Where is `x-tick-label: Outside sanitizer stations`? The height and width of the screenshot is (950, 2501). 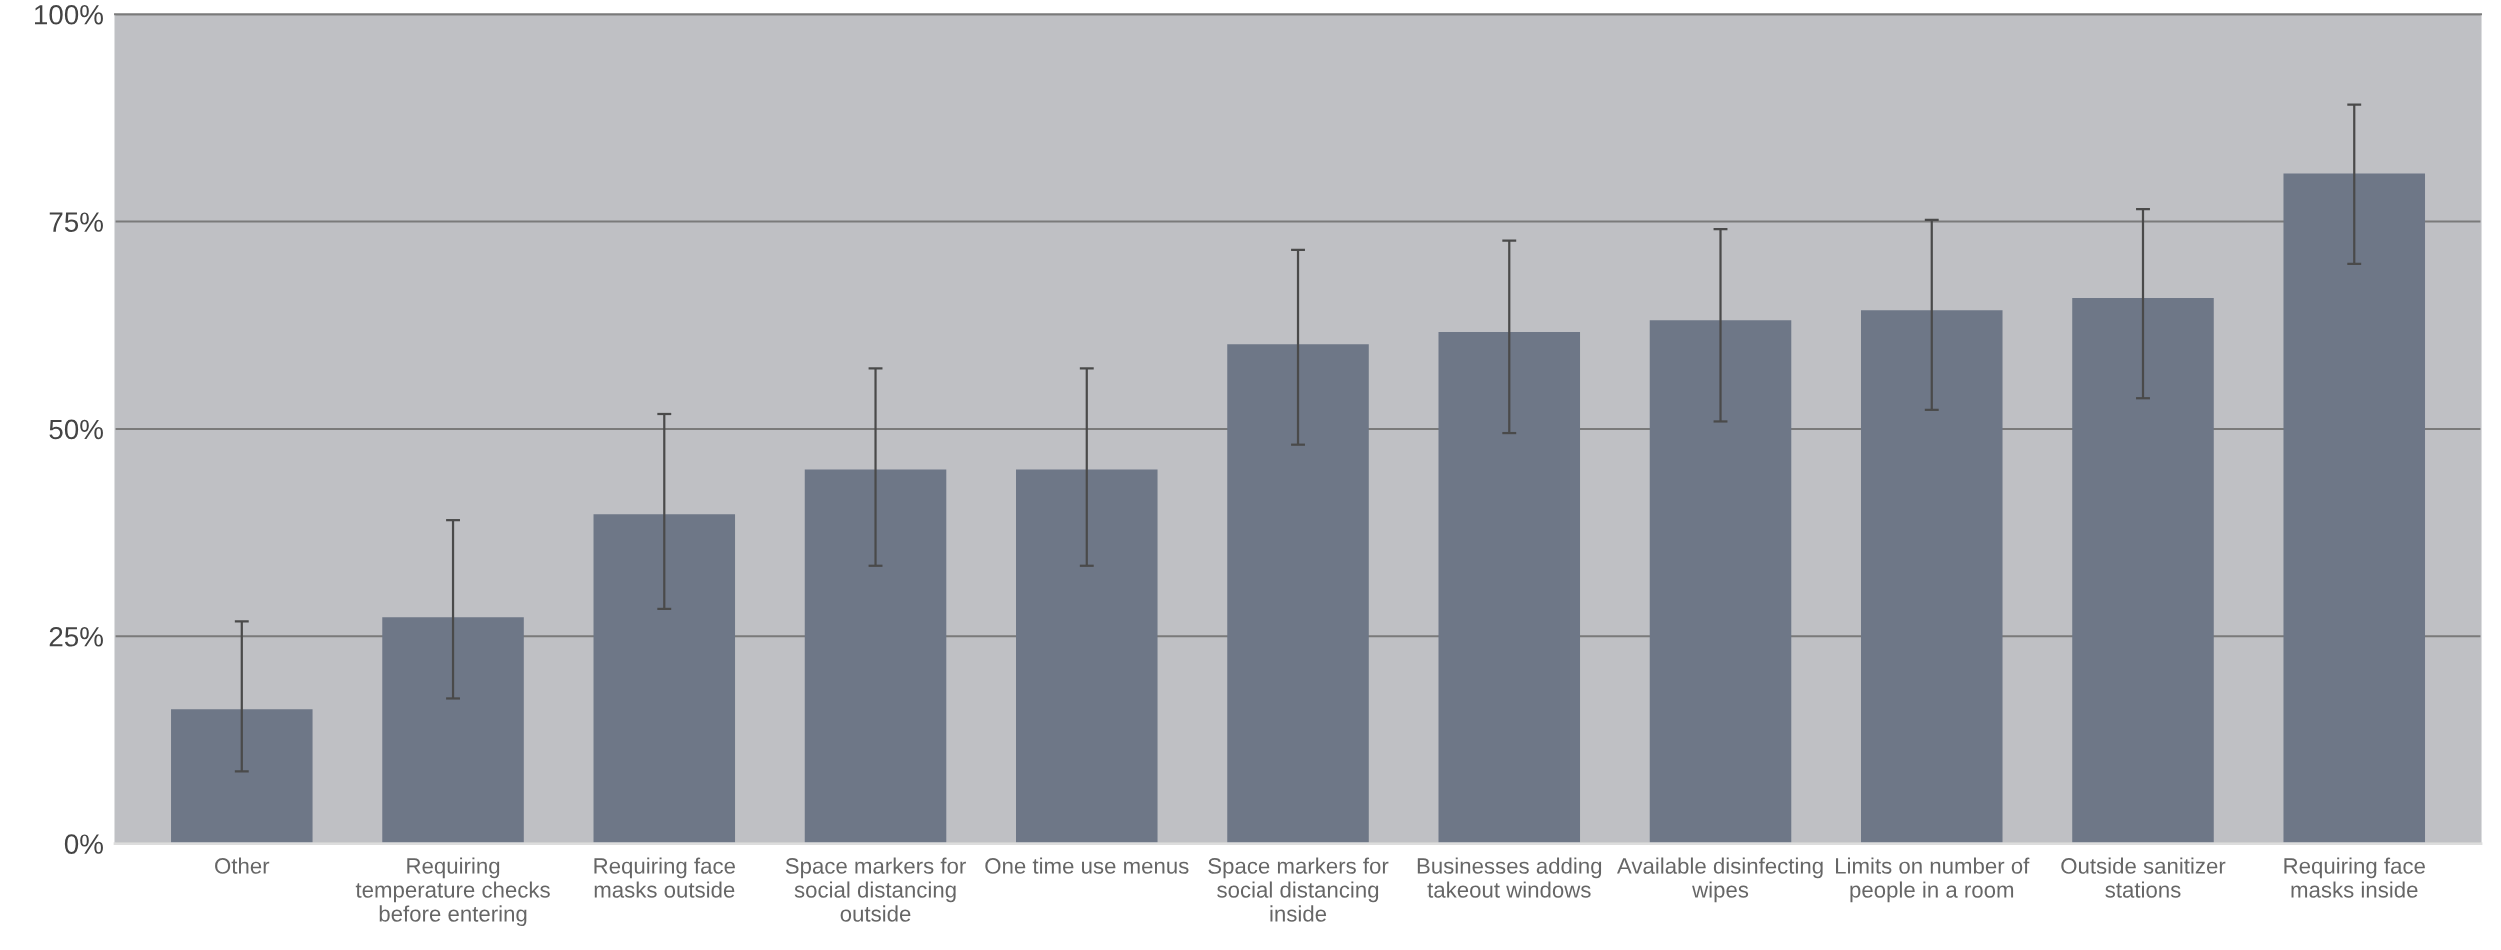
x-tick-label: Outside sanitizer stations is located at coordinates (2143, 877).